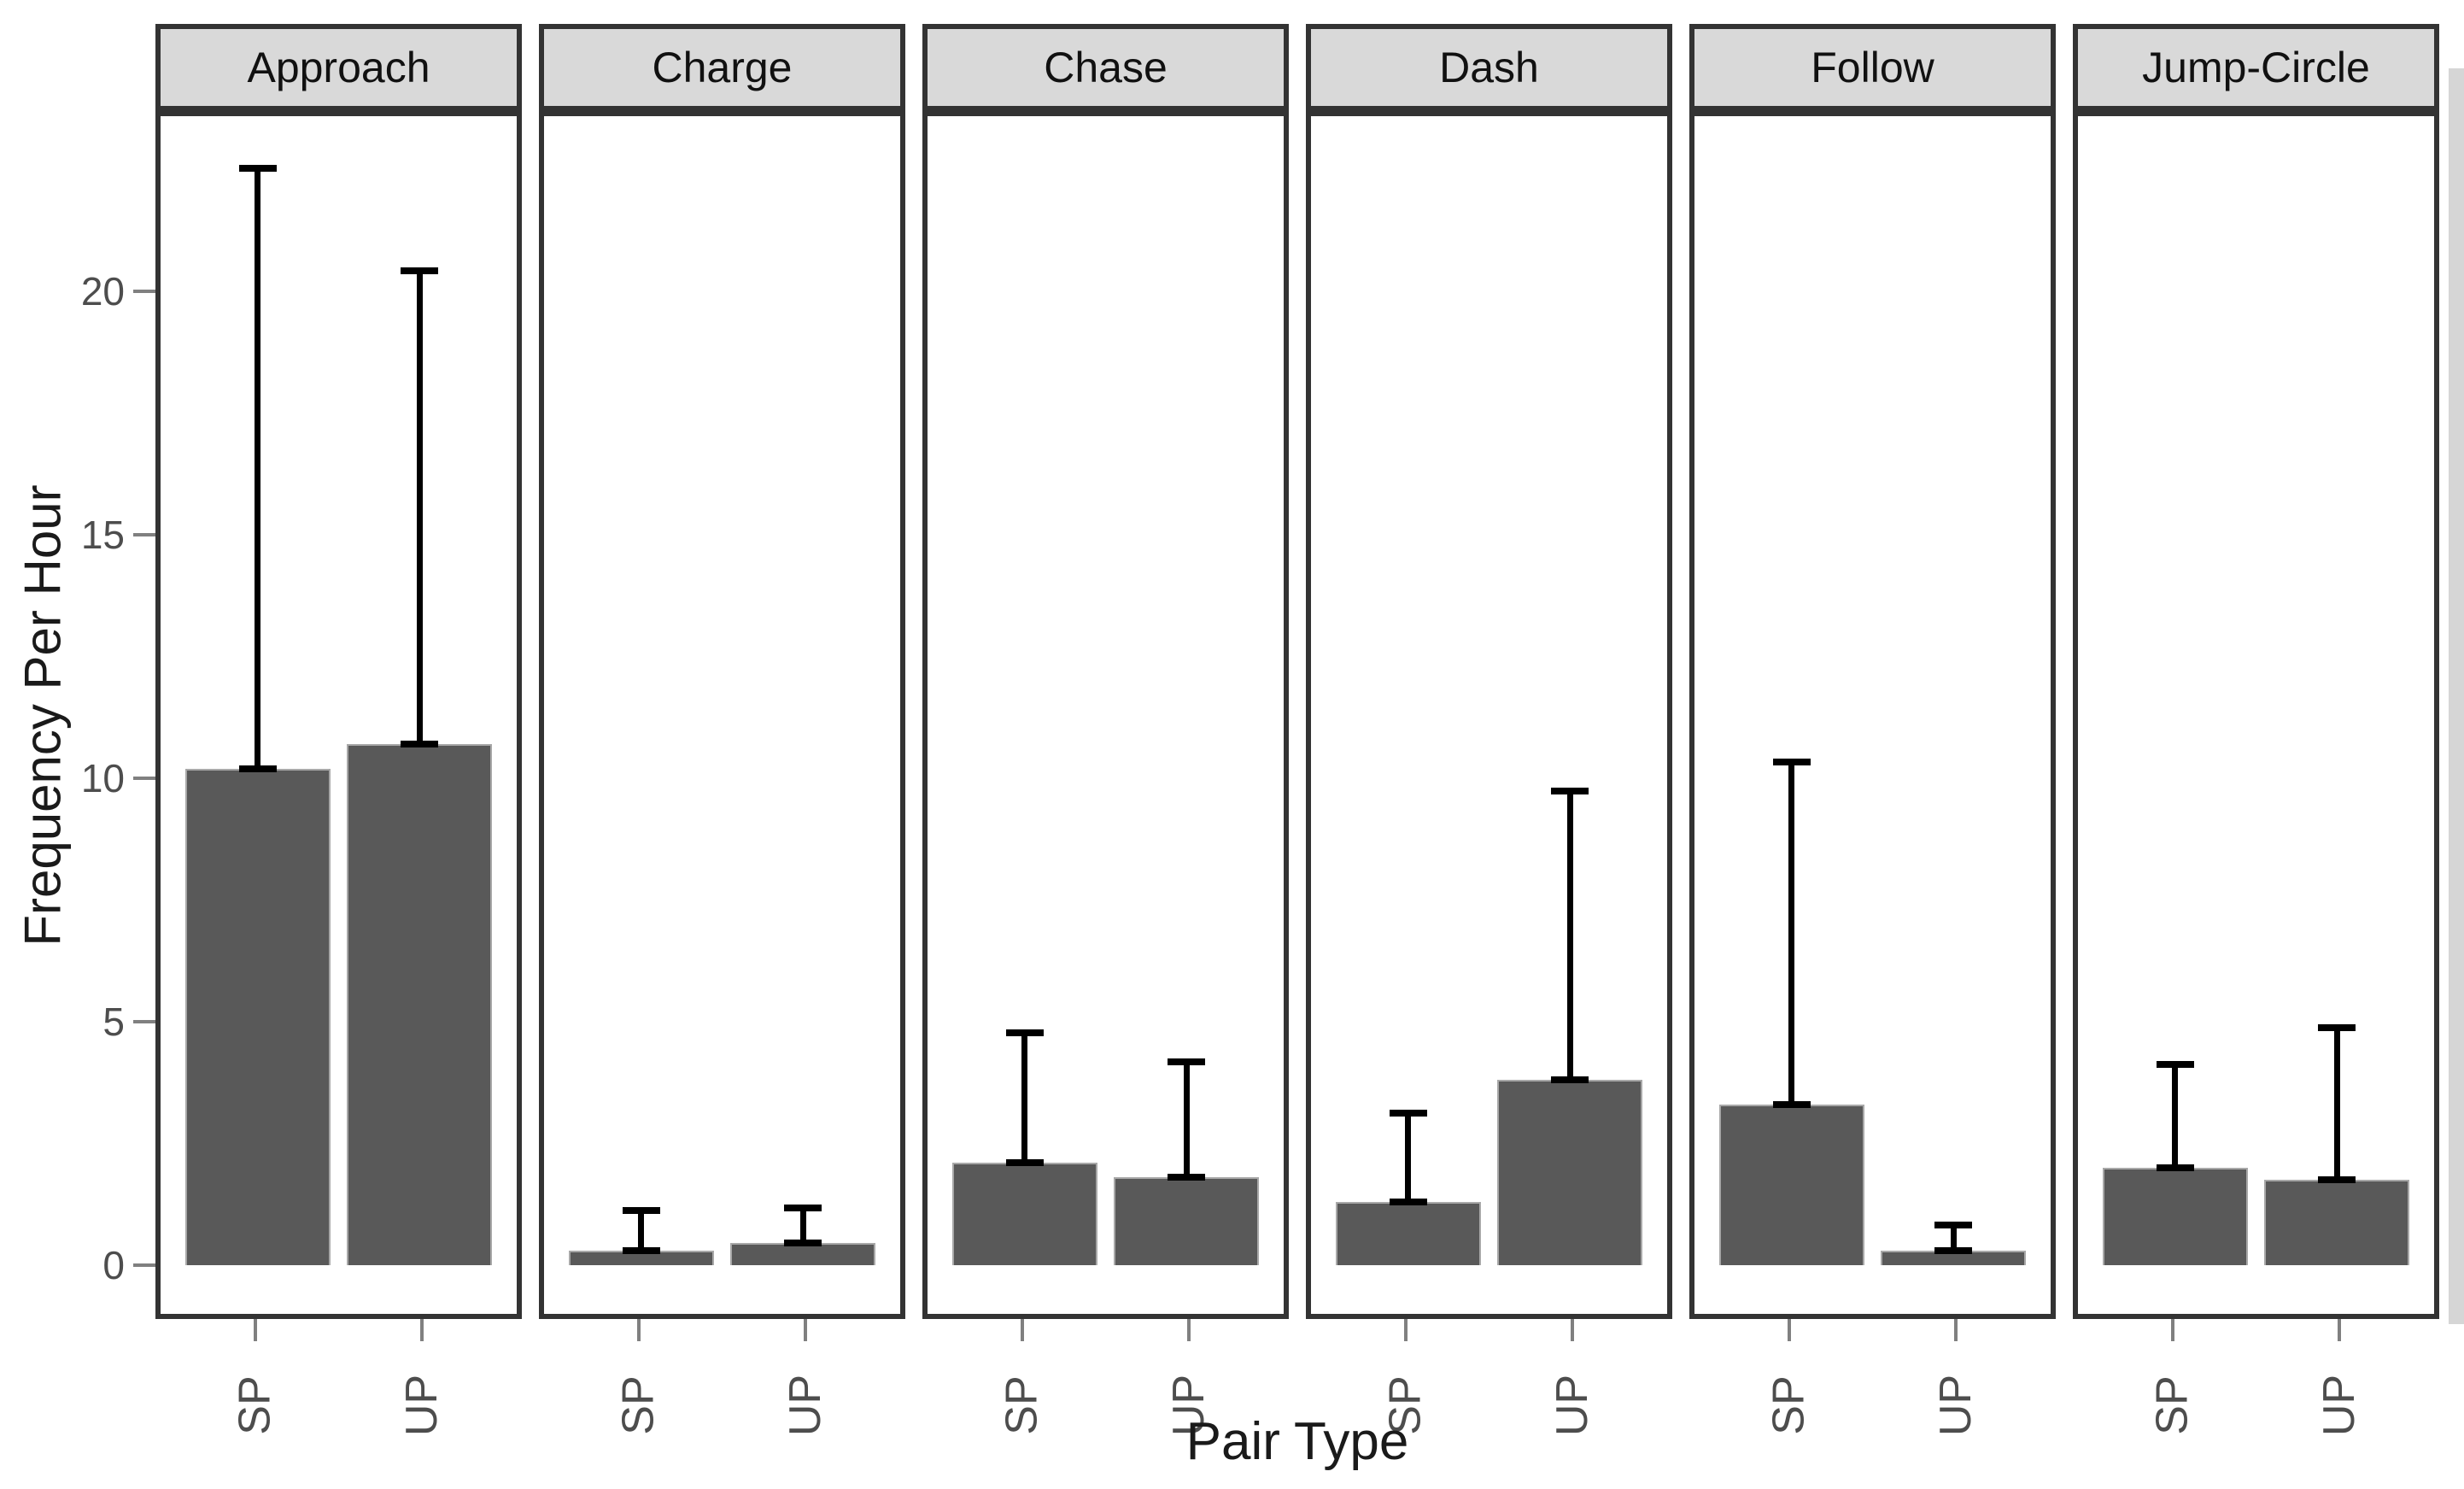  What do you see at coordinates (102, 291) in the screenshot?
I see `y-tick-label: 20` at bounding box center [102, 291].